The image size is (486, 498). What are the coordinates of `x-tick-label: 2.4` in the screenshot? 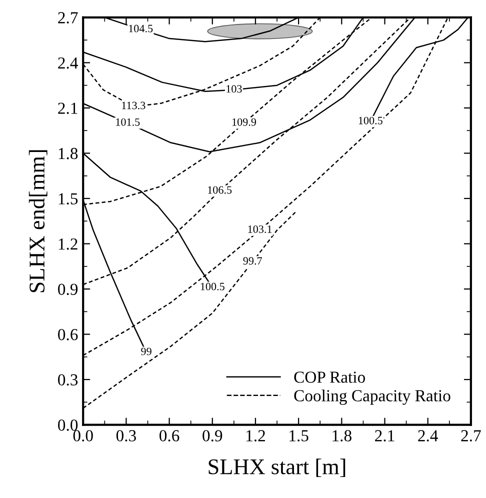 It's located at (428, 436).